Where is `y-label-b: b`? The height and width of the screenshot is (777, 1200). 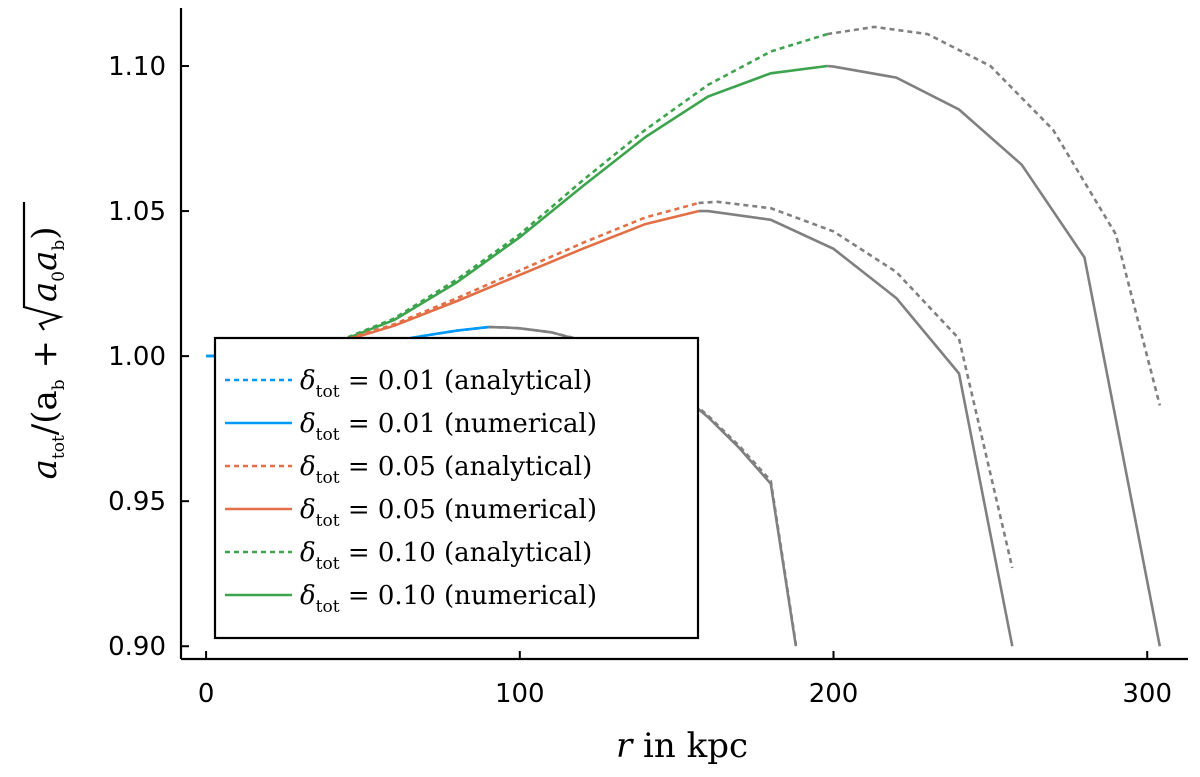 y-label-b: b is located at coordinates (59, 384).